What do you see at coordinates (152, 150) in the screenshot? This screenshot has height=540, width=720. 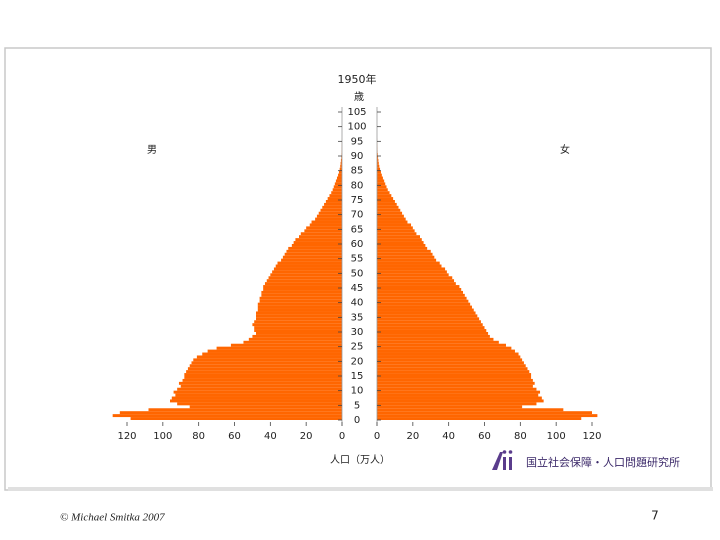 I see `left-series-label: 男` at bounding box center [152, 150].